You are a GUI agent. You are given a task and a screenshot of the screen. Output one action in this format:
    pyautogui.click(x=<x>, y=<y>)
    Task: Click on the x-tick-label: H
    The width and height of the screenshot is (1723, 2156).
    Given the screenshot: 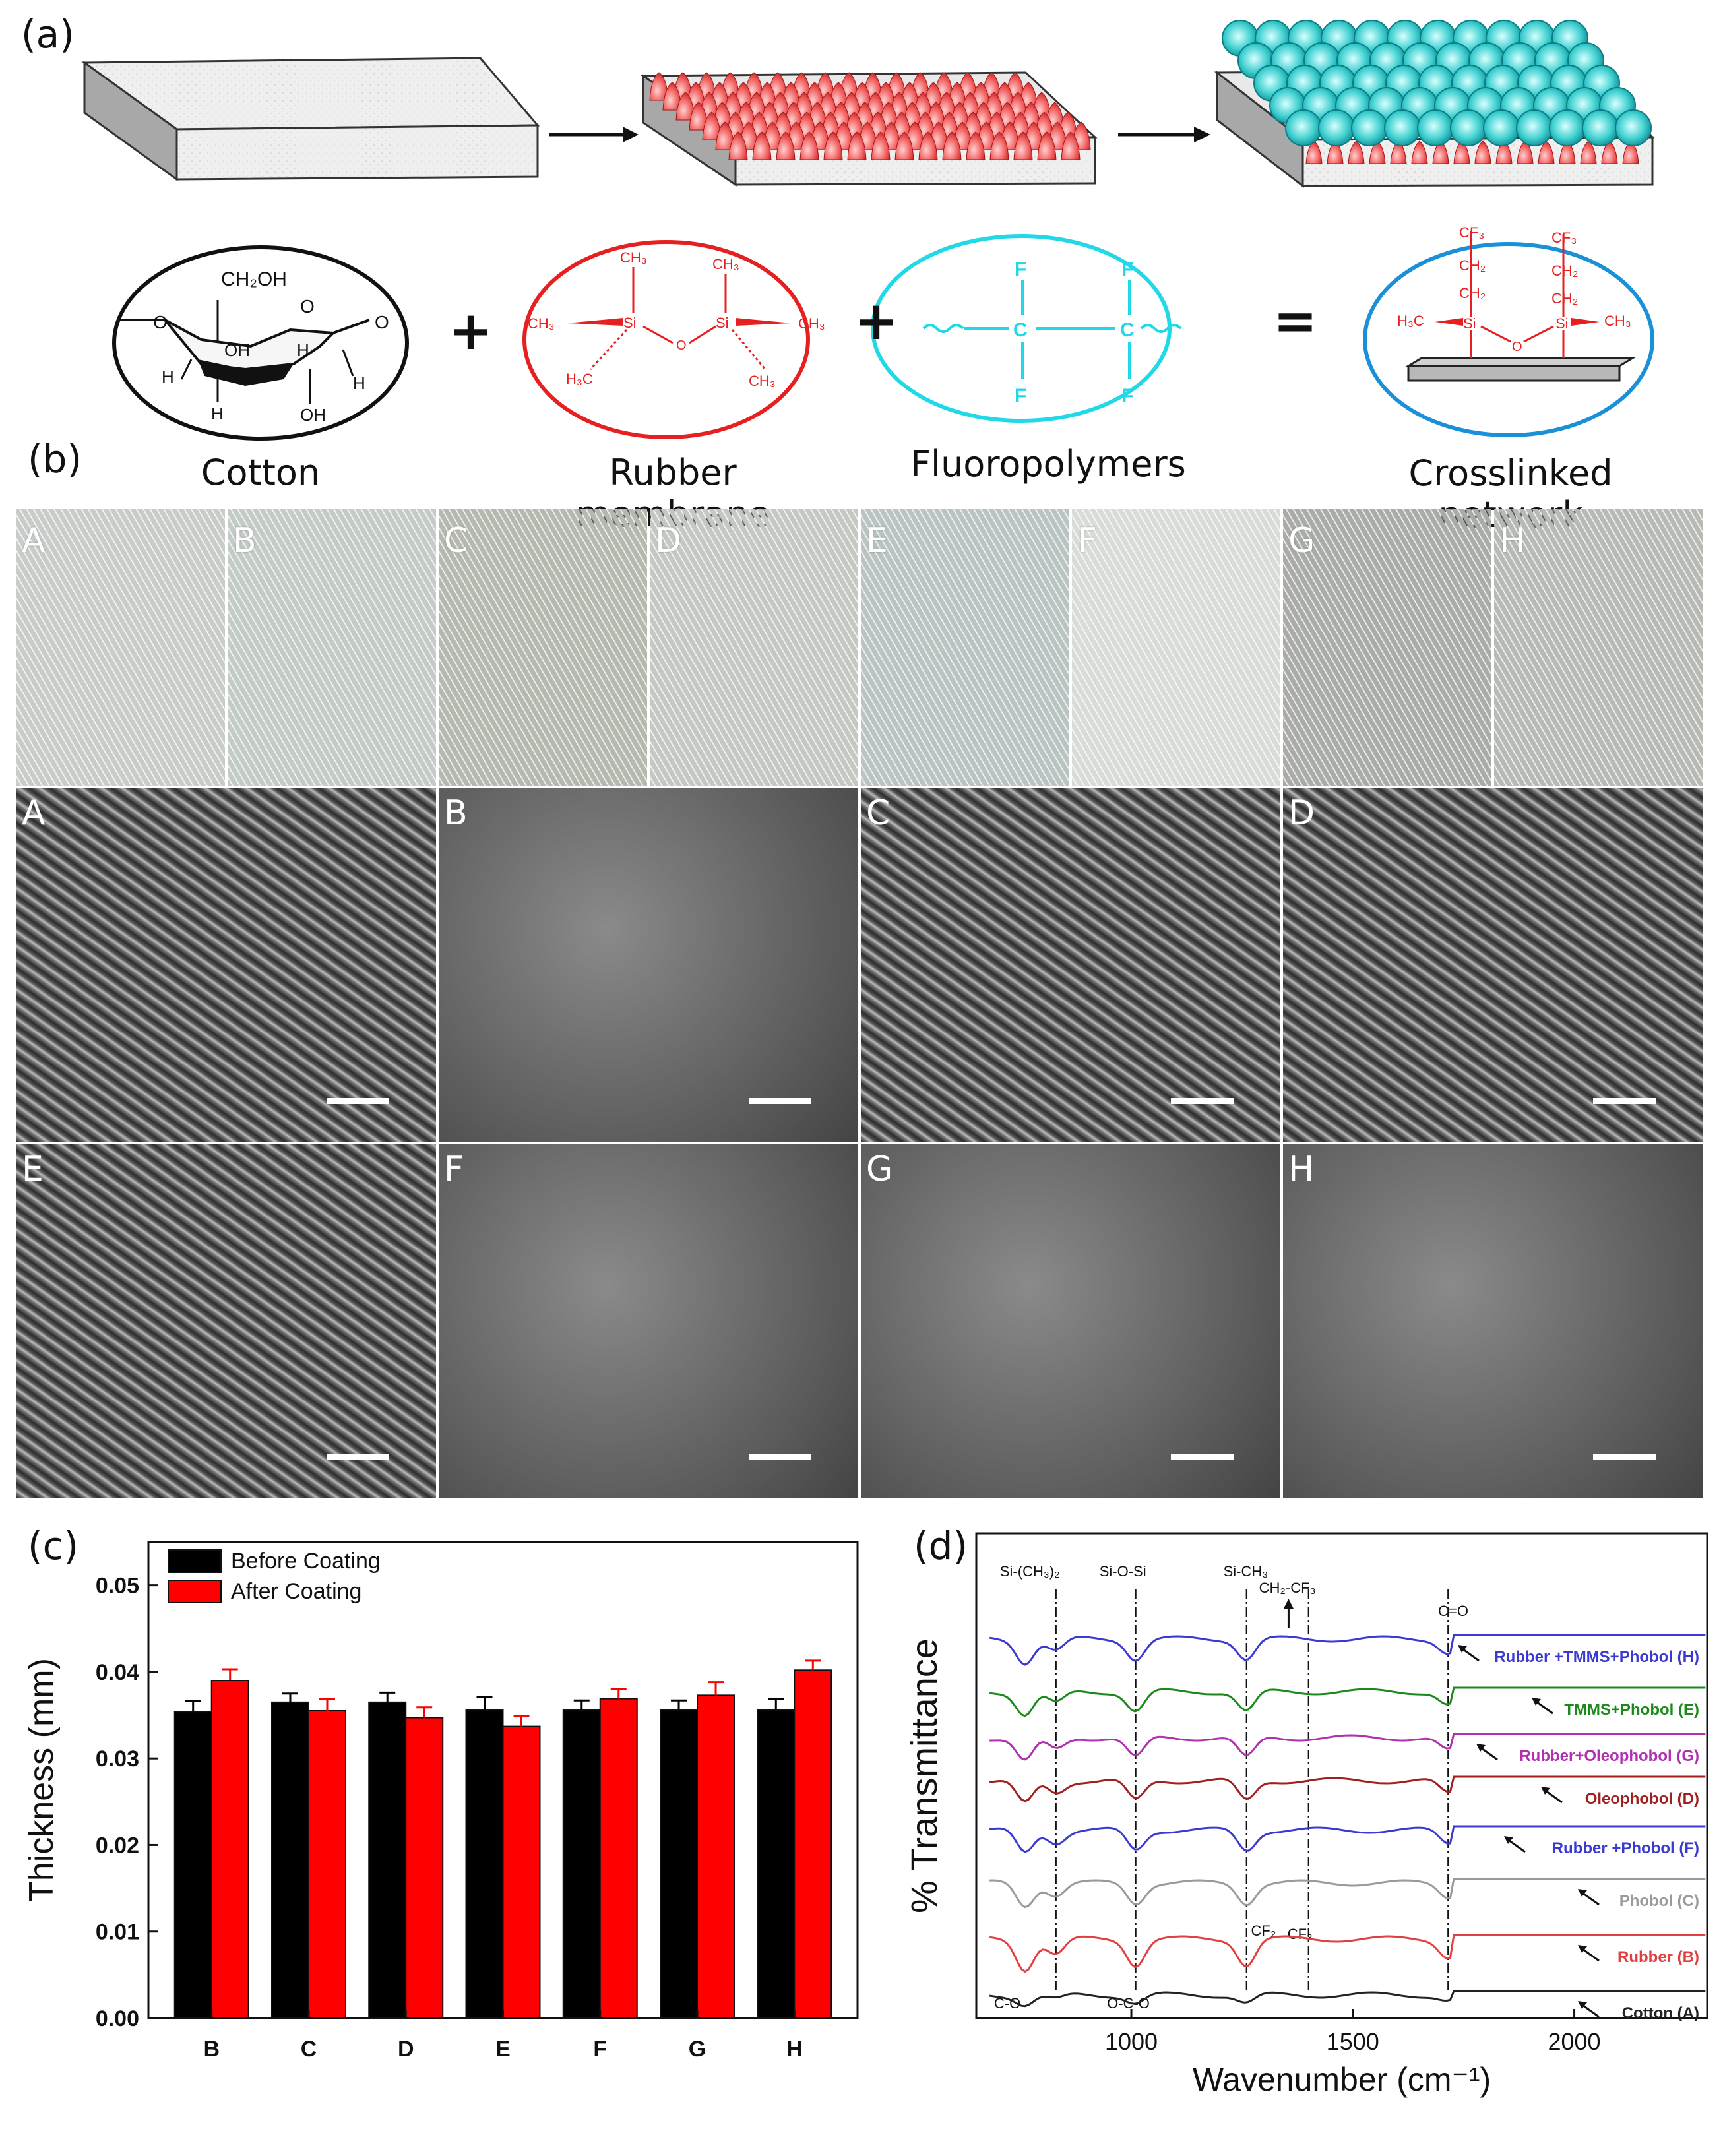 What is the action you would take?
    pyautogui.click(x=794, y=2049)
    